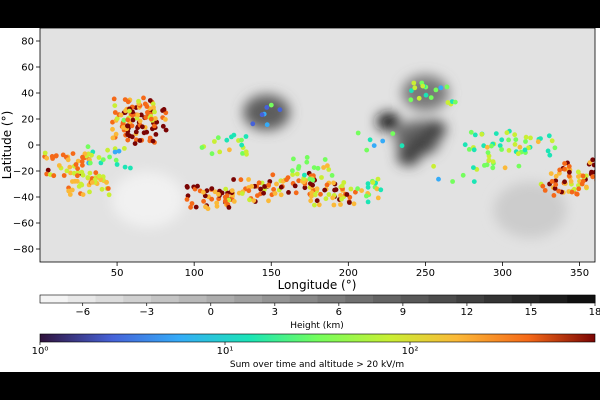  What do you see at coordinates (421, 143) in the screenshot?
I see `height-feature` at bounding box center [421, 143].